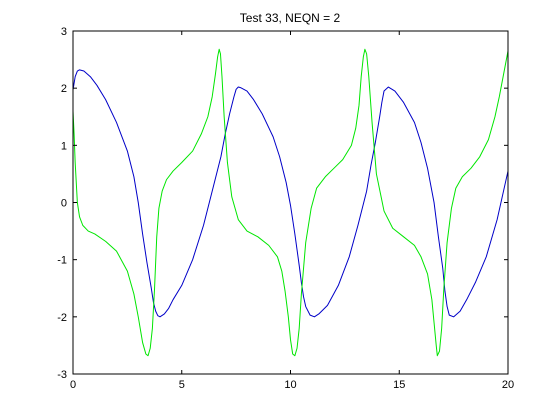  What do you see at coordinates (399, 385) in the screenshot?
I see `x-tick-label: 15` at bounding box center [399, 385].